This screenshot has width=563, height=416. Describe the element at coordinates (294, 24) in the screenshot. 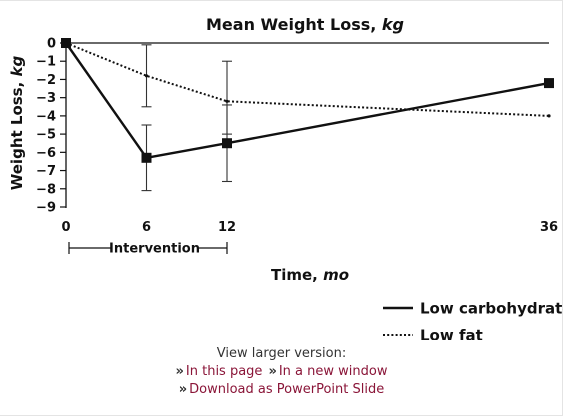

I see `chart-title-main: Mean Weight Loss,` at that location.